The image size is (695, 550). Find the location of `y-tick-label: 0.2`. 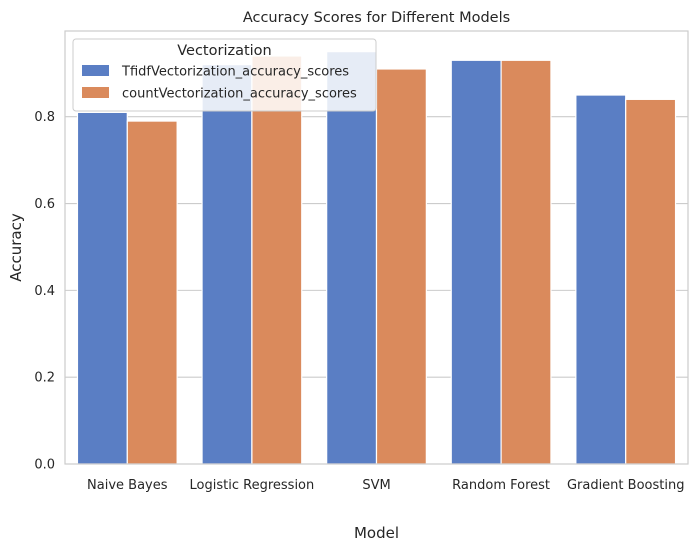

y-tick-label: 0.2 is located at coordinates (44, 378).